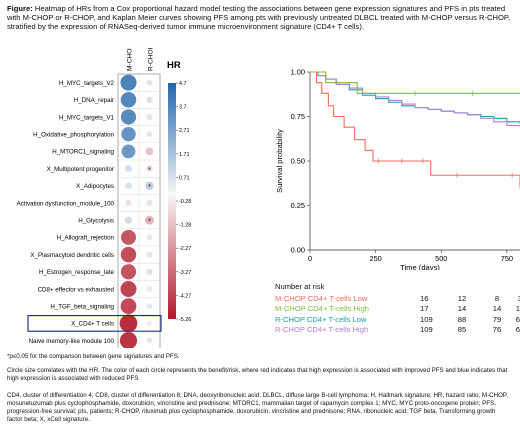 The image size is (520, 433). I want to click on column-label-m-chop: M-CHOP, so click(130, 59).